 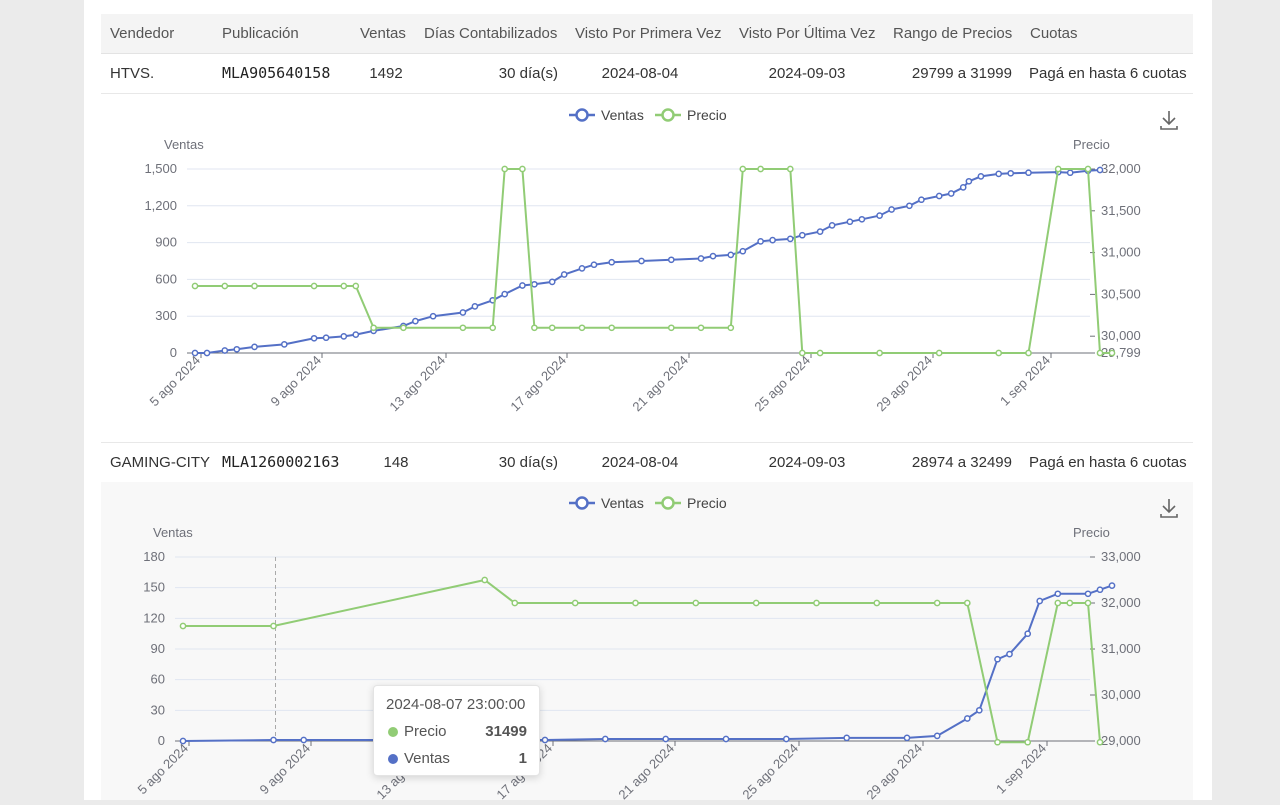 What do you see at coordinates (295, 381) in the screenshot?
I see `x-tick-label: 9 ago 2024` at bounding box center [295, 381].